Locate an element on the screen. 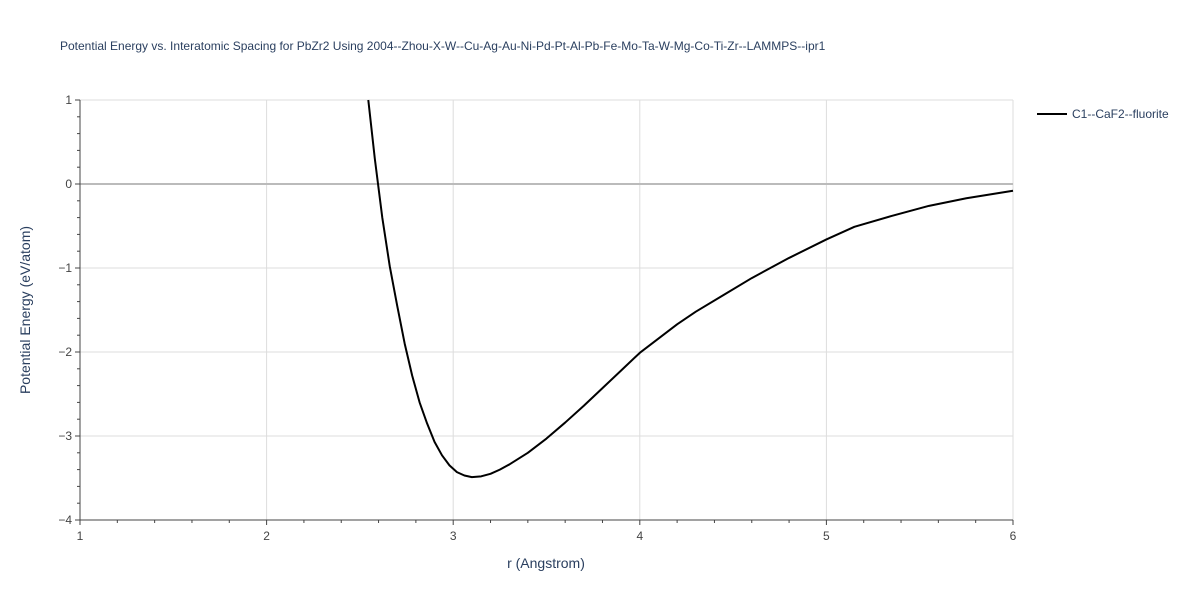  legend: C1--CaF2--fluorite is located at coordinates (1103, 114).